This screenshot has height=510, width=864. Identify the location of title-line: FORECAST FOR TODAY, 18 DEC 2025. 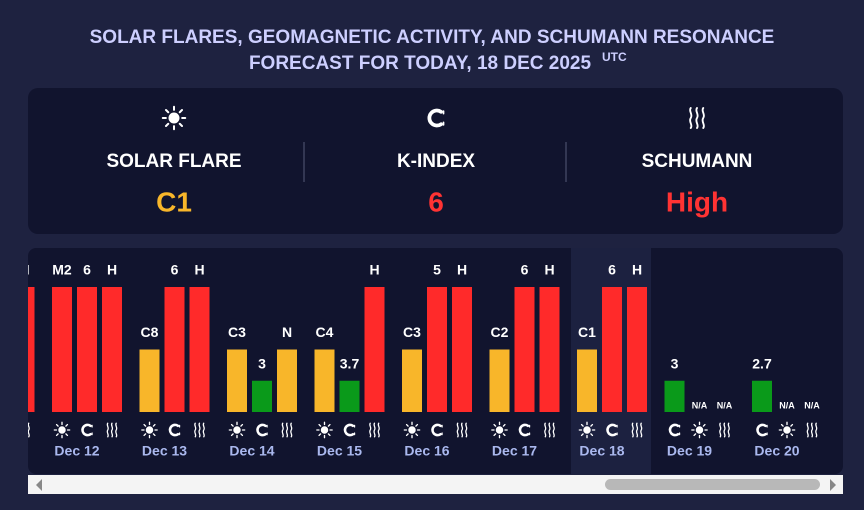
(420, 63).